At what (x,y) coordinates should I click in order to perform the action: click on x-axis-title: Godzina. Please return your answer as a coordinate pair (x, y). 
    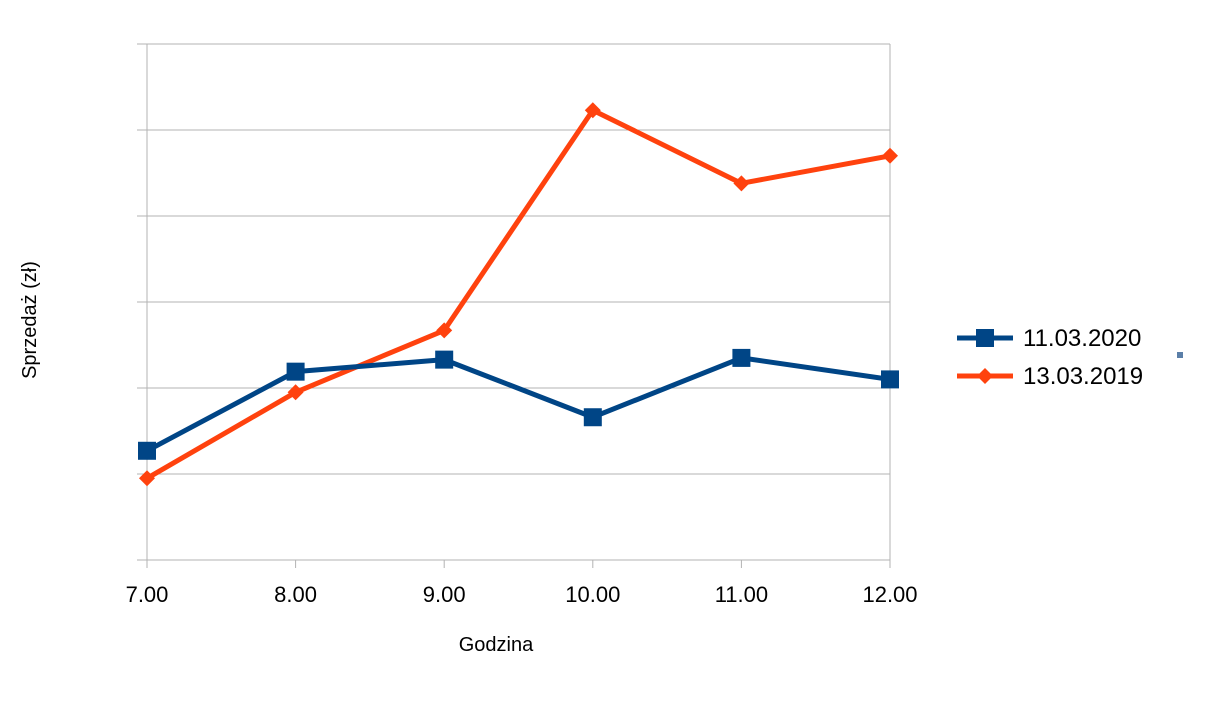
    Looking at the image, I should click on (496, 645).